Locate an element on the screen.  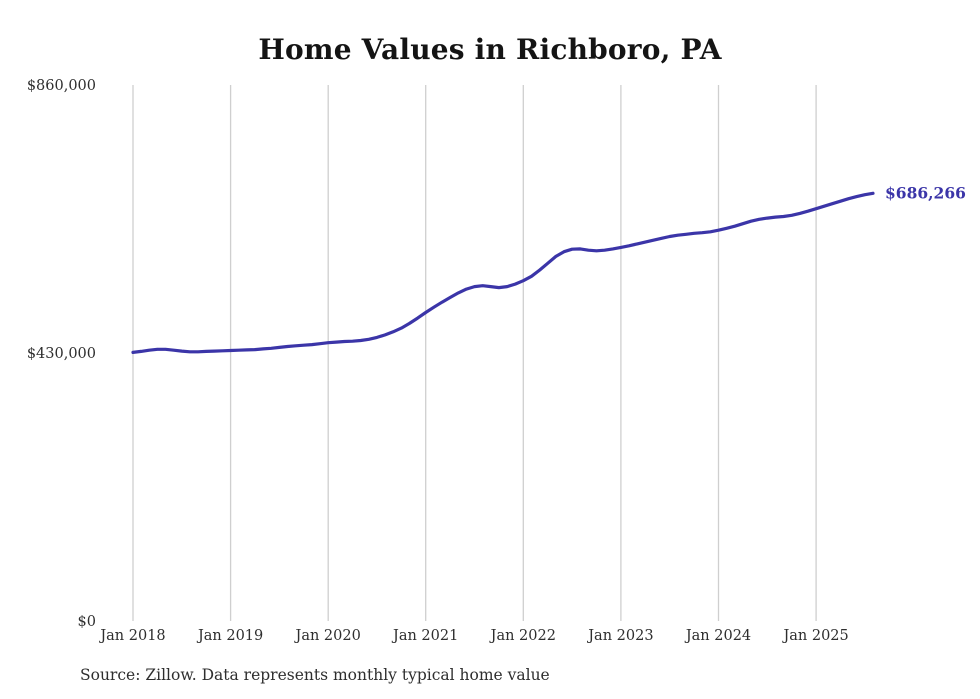
x-tick-label: Jan 2025 is located at coordinates (814, 636).